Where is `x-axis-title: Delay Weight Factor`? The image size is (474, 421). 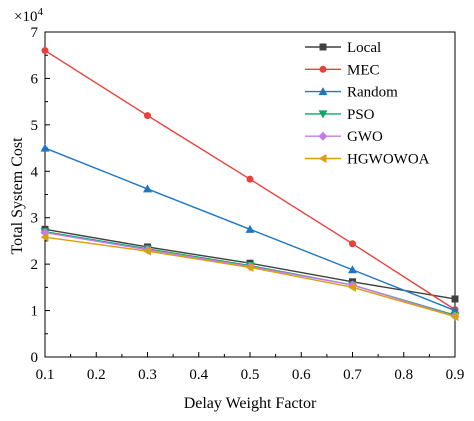
x-axis-title: Delay Weight Factor is located at coordinates (250, 403).